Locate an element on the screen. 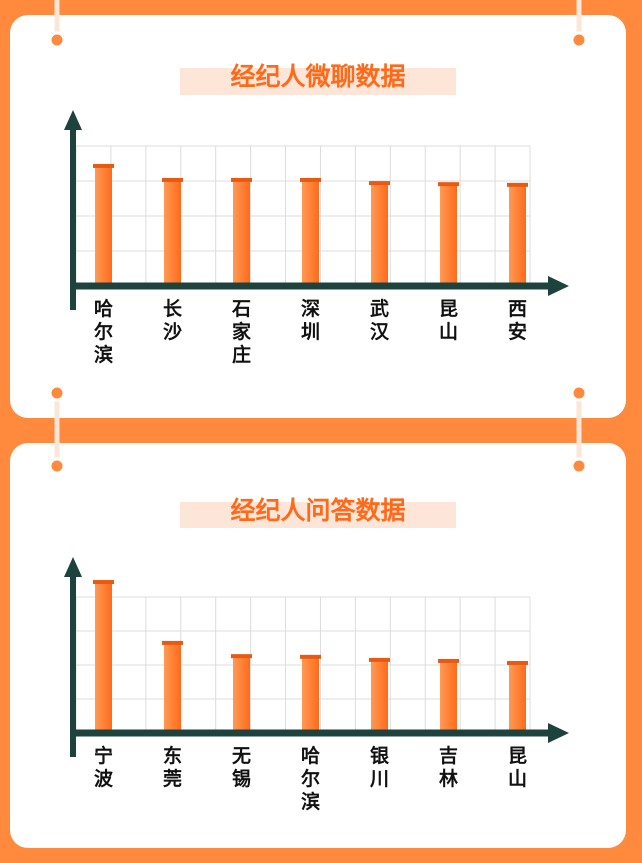  x-tick-label: 西安 is located at coordinates (517, 320).